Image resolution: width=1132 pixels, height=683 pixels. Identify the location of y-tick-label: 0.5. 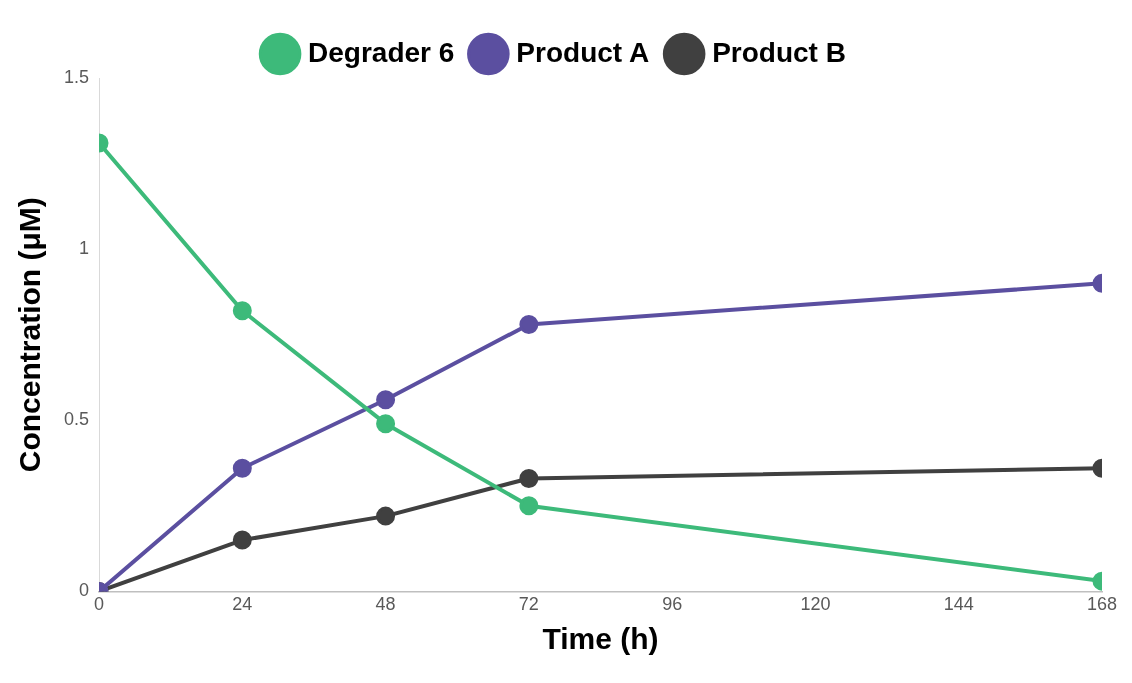
(76, 419).